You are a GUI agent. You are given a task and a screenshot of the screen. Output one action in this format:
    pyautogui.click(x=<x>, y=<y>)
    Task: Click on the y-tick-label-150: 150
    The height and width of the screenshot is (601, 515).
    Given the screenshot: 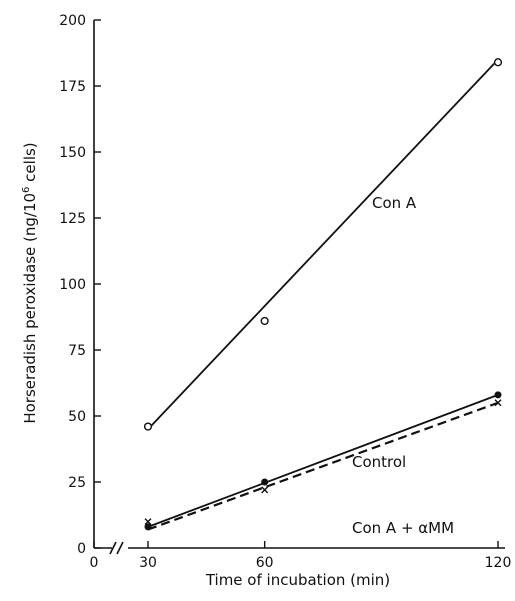 What is the action you would take?
    pyautogui.click(x=72, y=153)
    